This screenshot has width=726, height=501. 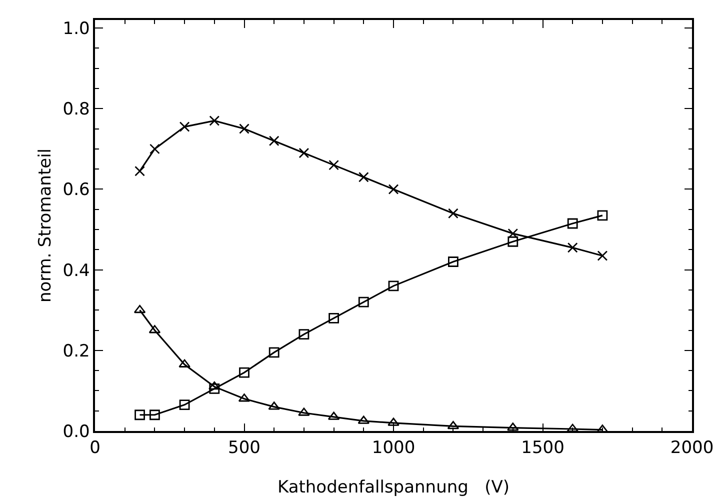 I want to click on x-tick-label: 500, so click(x=244, y=448).